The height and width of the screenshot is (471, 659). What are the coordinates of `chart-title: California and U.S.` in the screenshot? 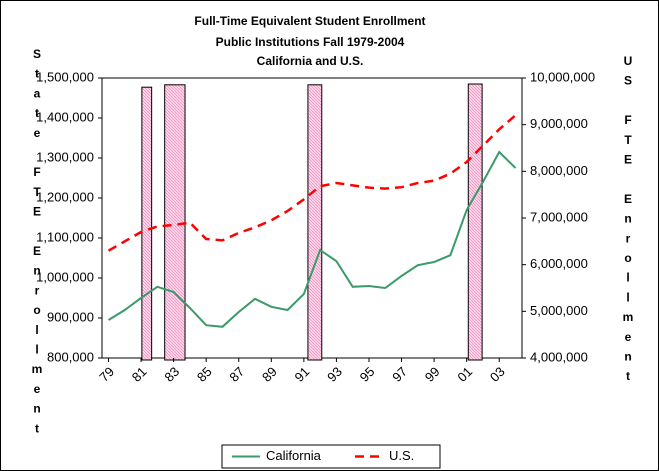 It's located at (310, 61).